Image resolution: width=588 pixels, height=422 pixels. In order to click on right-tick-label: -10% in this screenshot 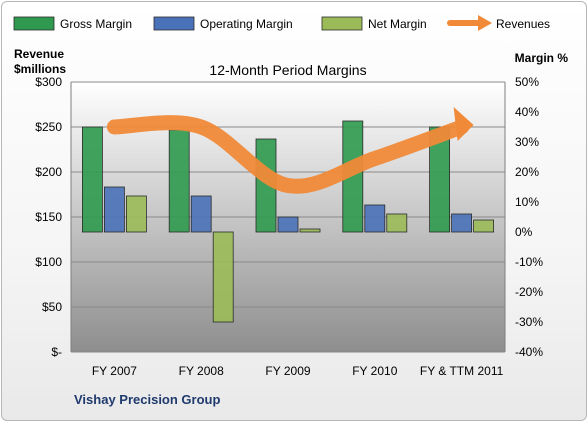, I will do `click(529, 262)`.